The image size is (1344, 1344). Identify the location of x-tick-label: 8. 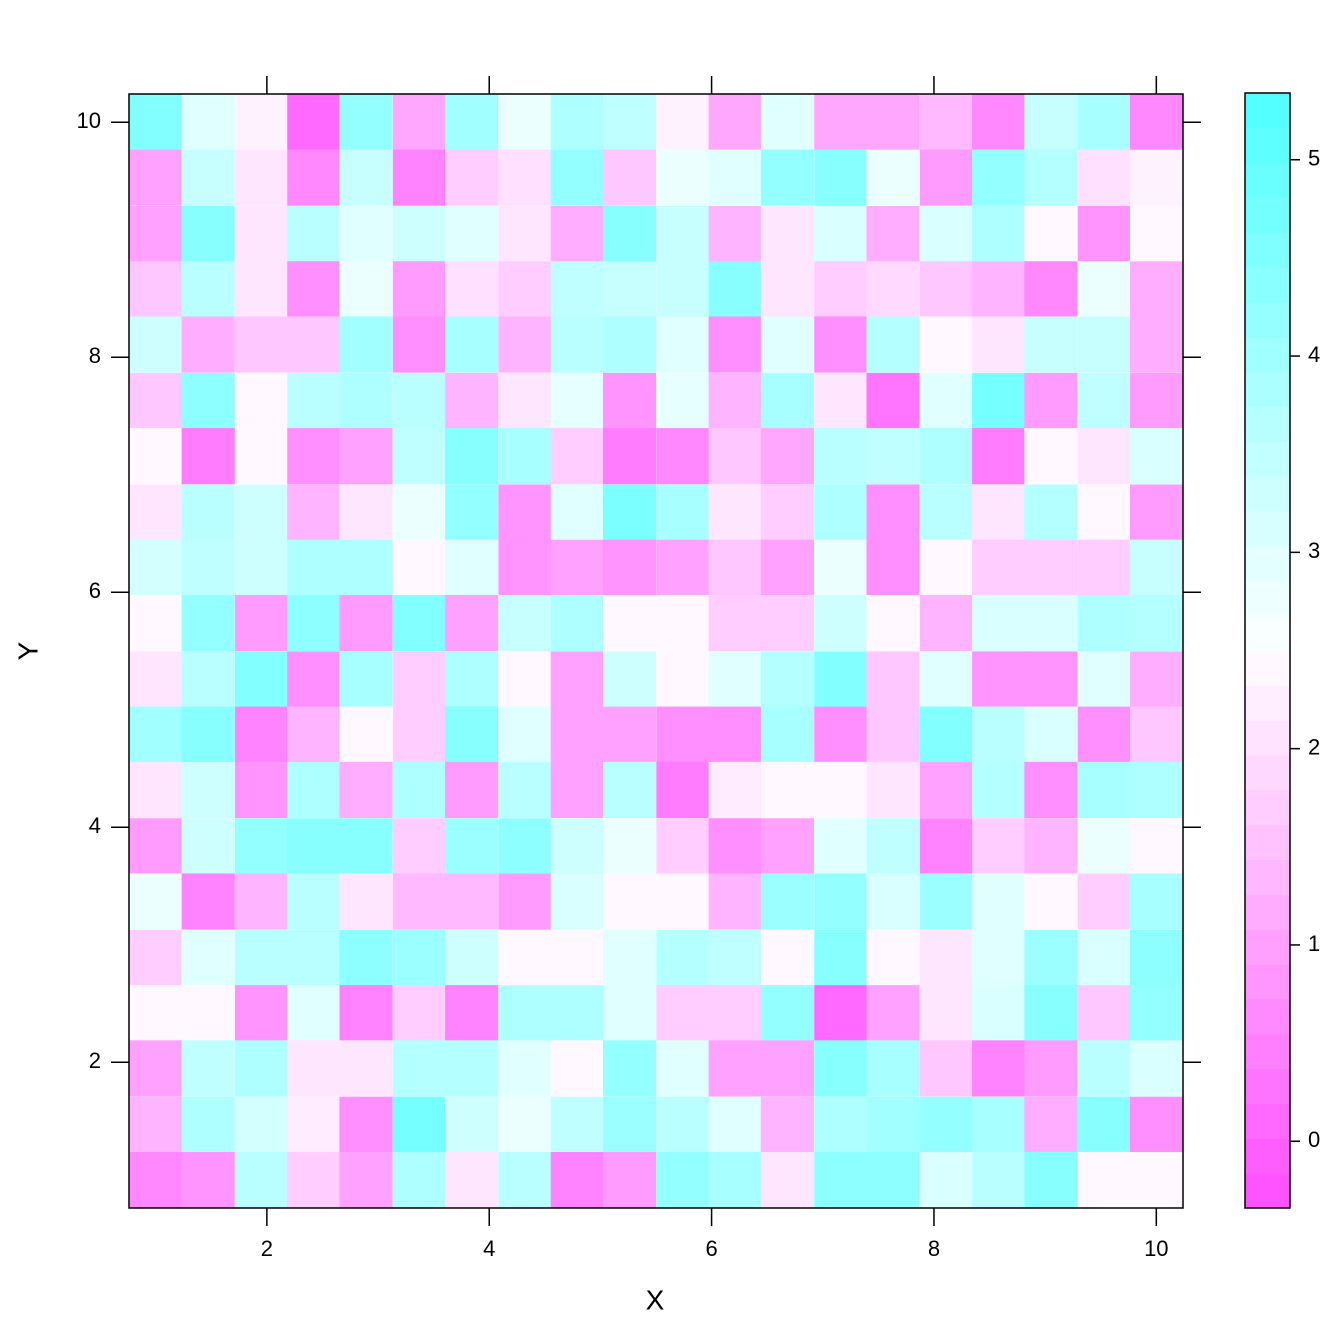
(934, 1248).